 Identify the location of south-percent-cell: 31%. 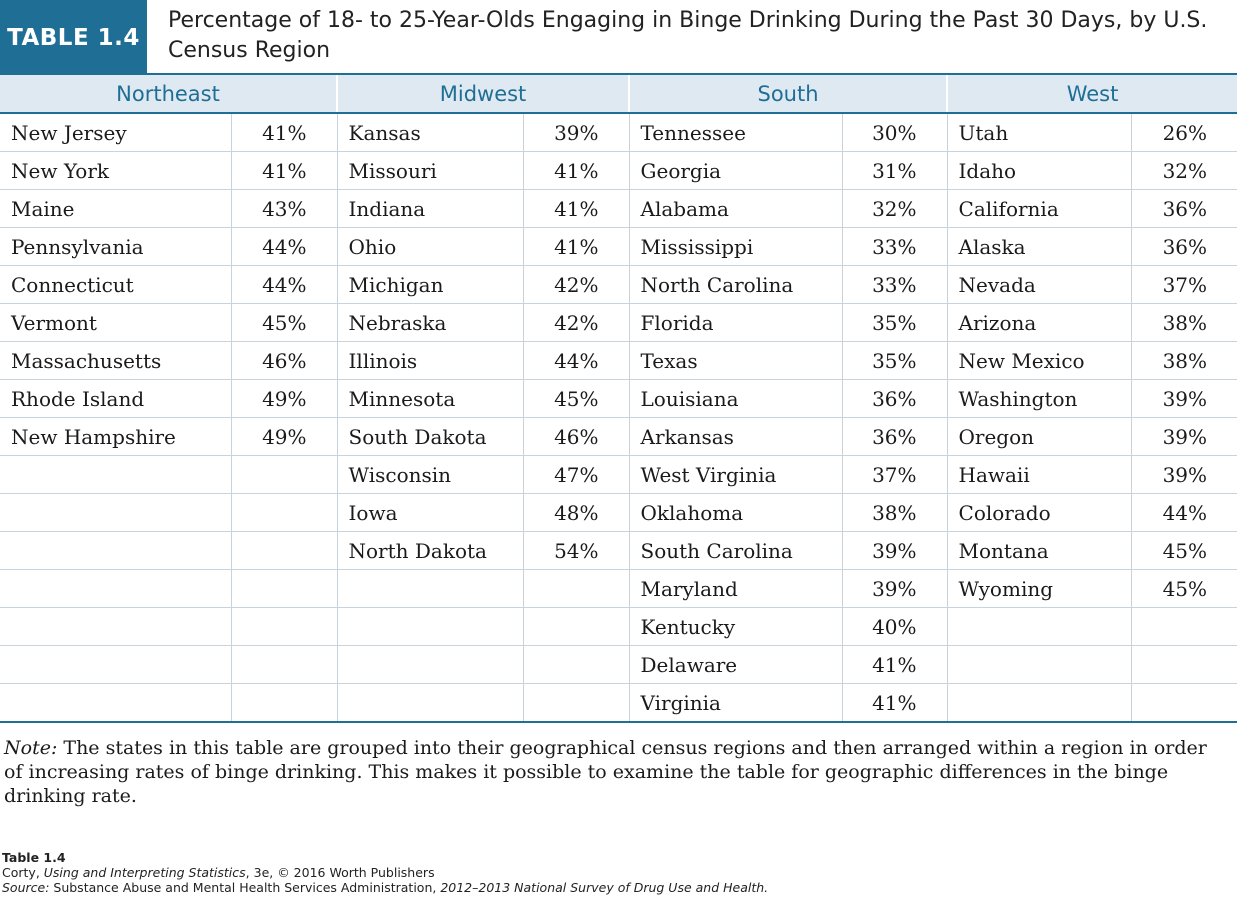
(894, 170).